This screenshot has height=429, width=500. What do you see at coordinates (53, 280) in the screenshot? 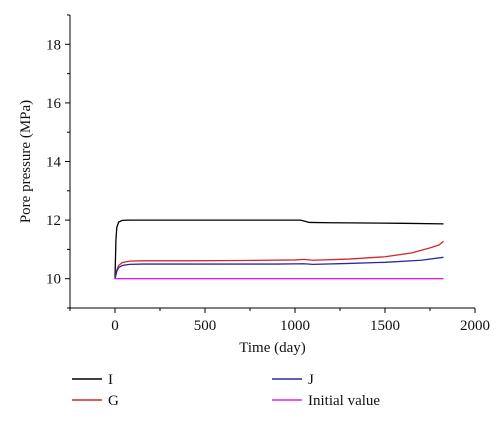
I see `y-tick-label: 10` at bounding box center [53, 280].